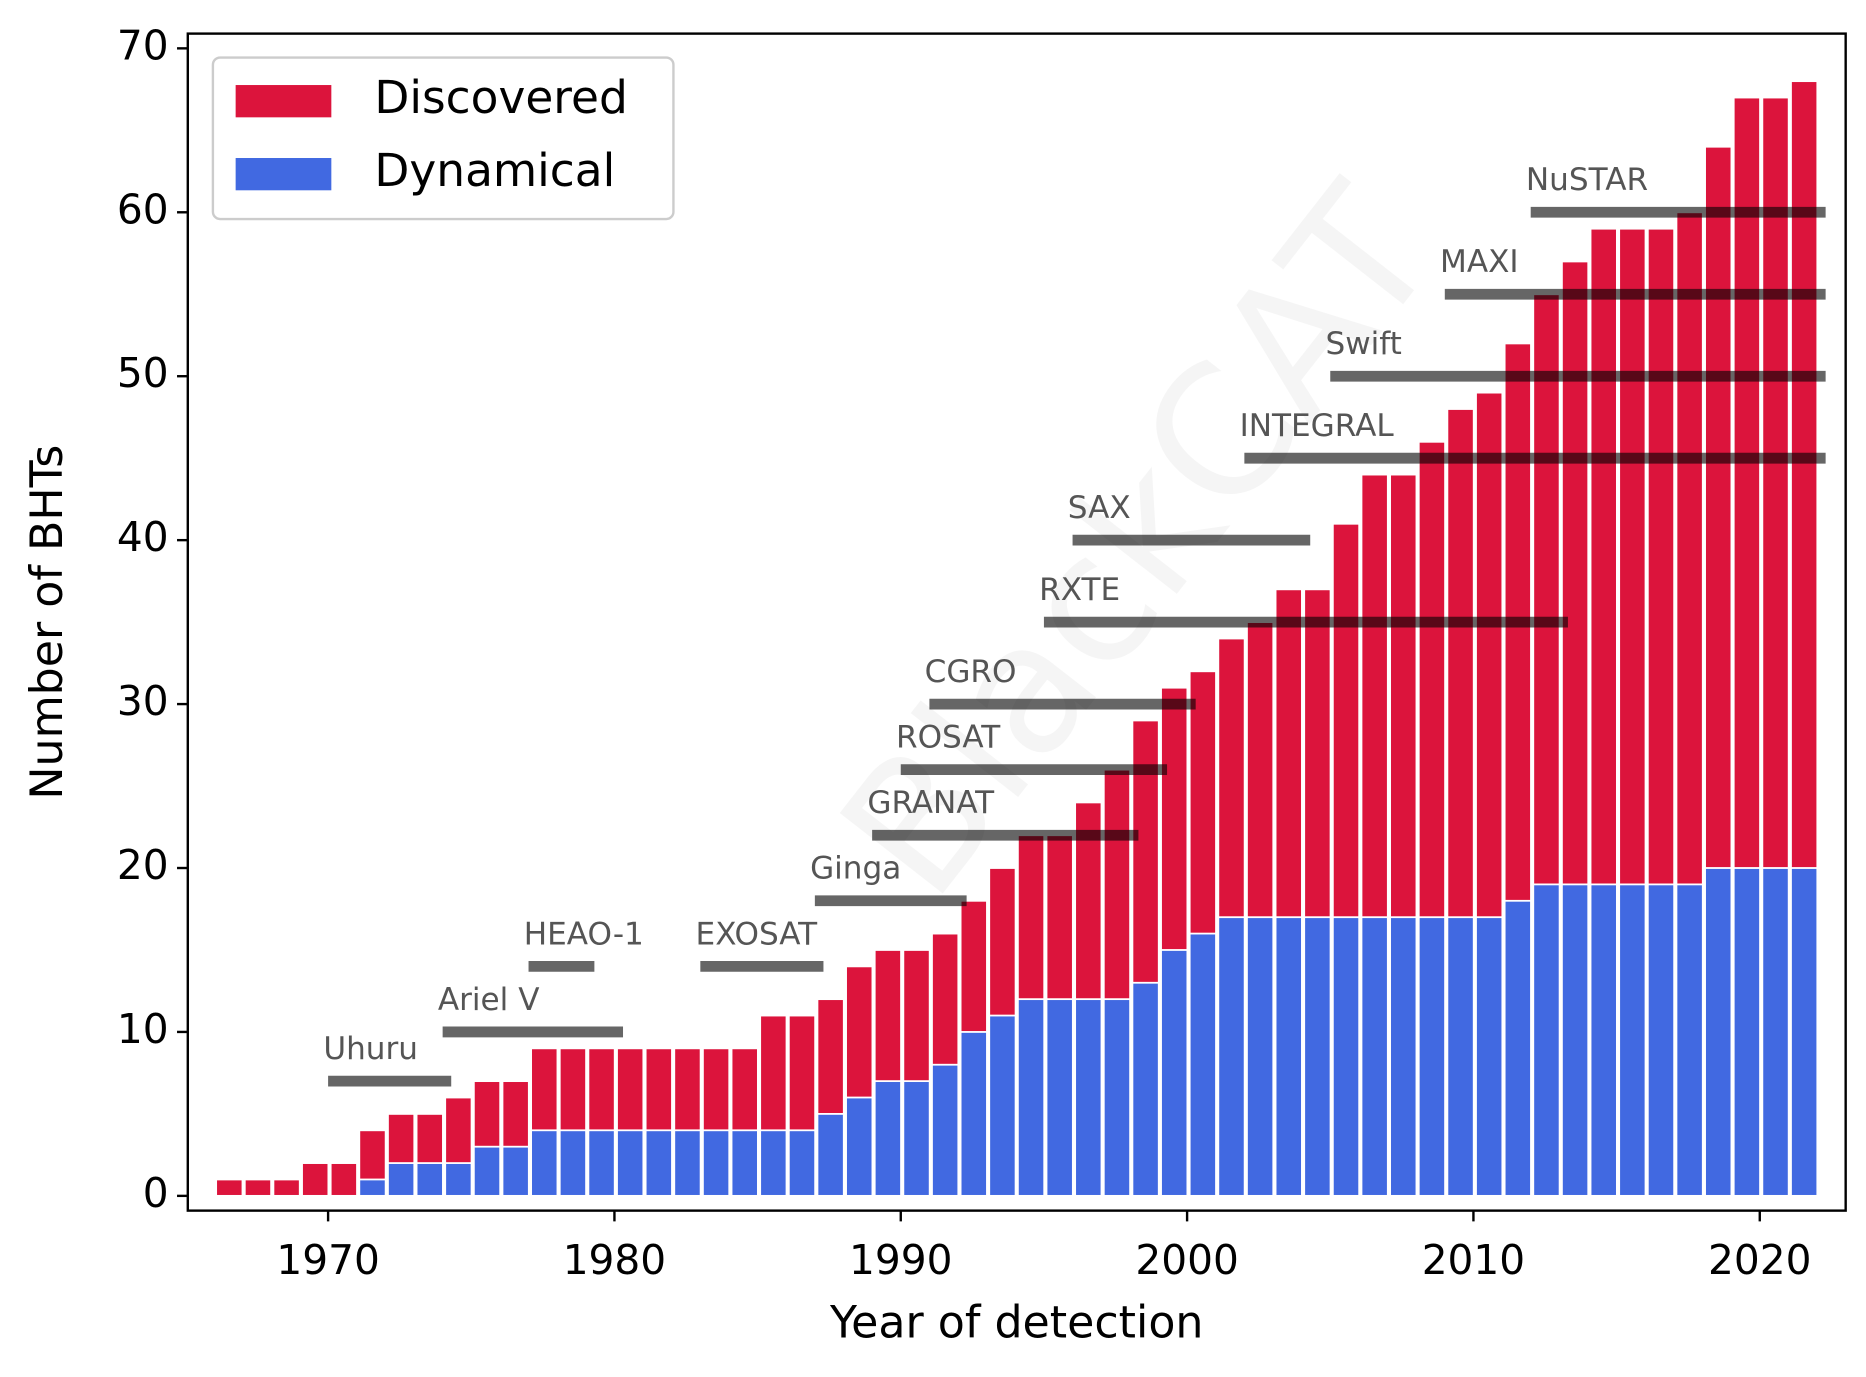 This screenshot has width=1866, height=1377. What do you see at coordinates (143, 45) in the screenshot?
I see `y-tick-label: 70` at bounding box center [143, 45].